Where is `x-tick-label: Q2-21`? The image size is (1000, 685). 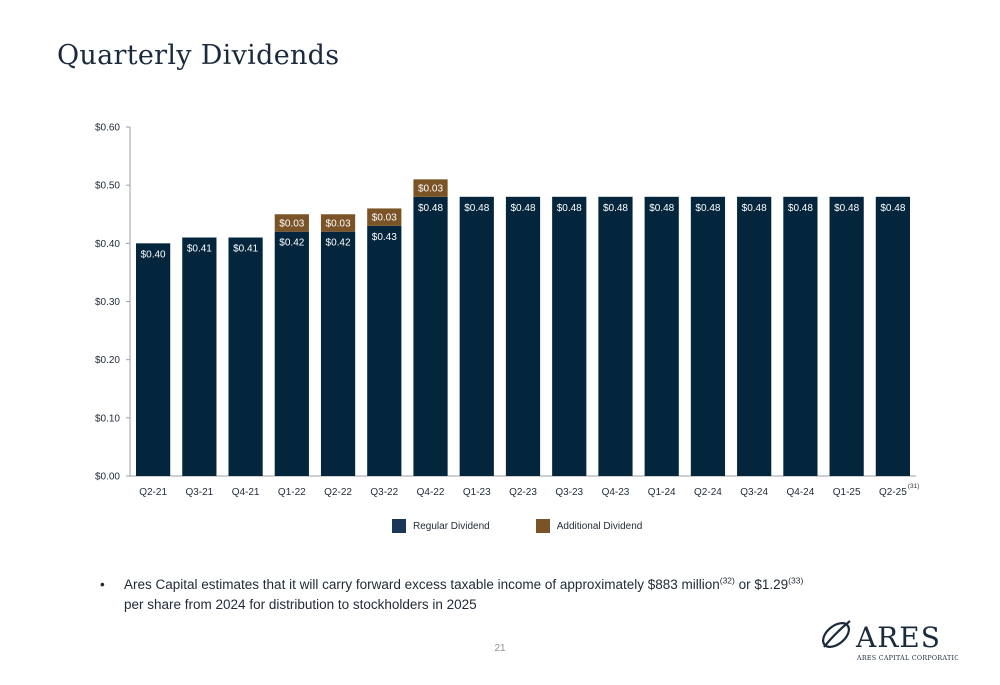
x-tick-label: Q2-21 is located at coordinates (153, 492).